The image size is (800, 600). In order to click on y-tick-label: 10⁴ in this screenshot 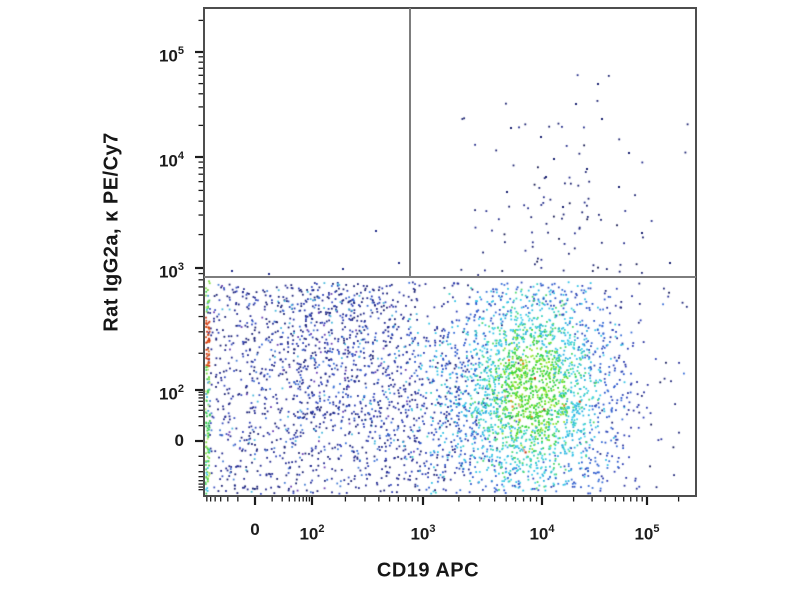, I will do `click(171, 160)`.